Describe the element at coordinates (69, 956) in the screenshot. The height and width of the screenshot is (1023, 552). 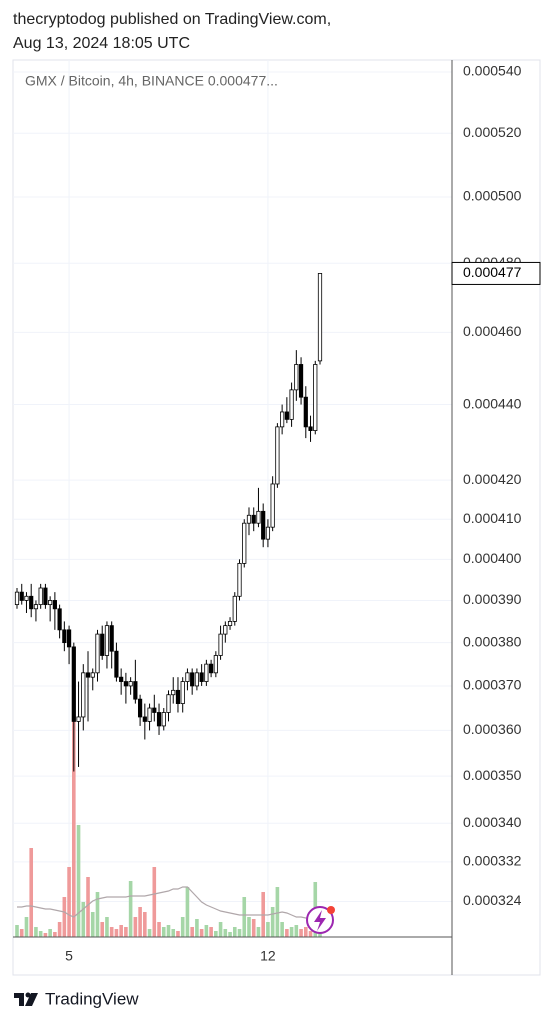
I see `x-tick-label: 5` at that location.